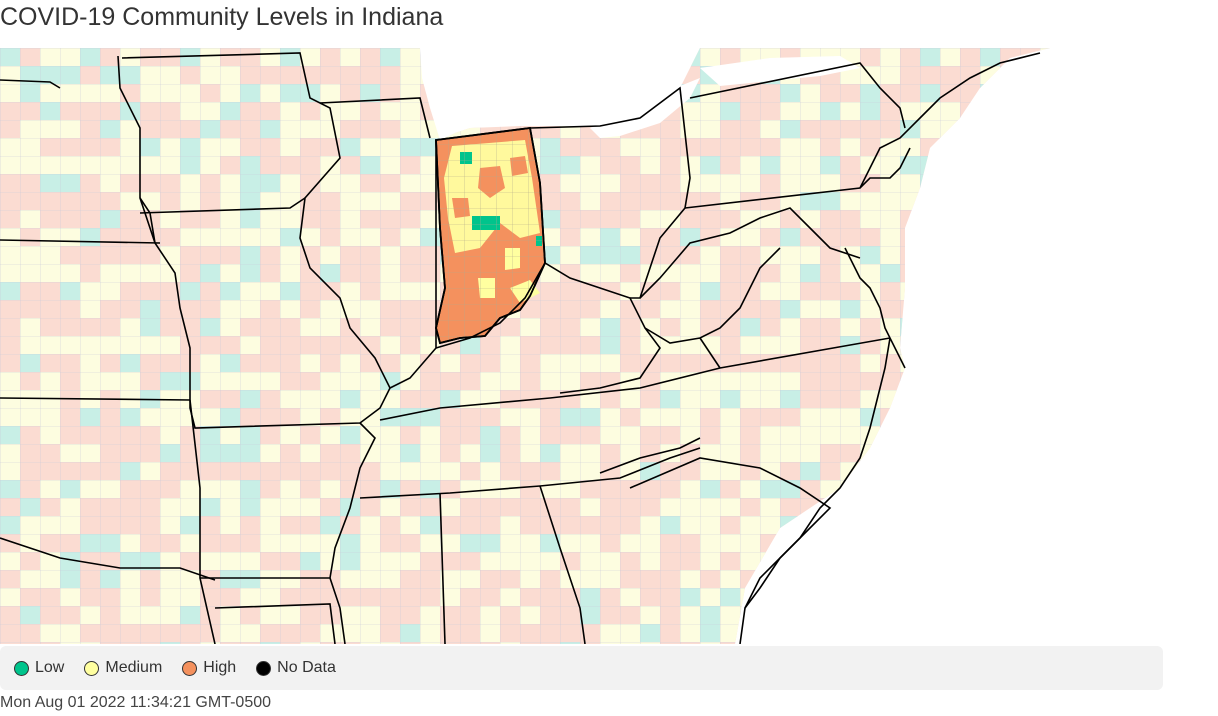 The image size is (1218, 716). I want to click on legend-item-medium: Medium, so click(123, 668).